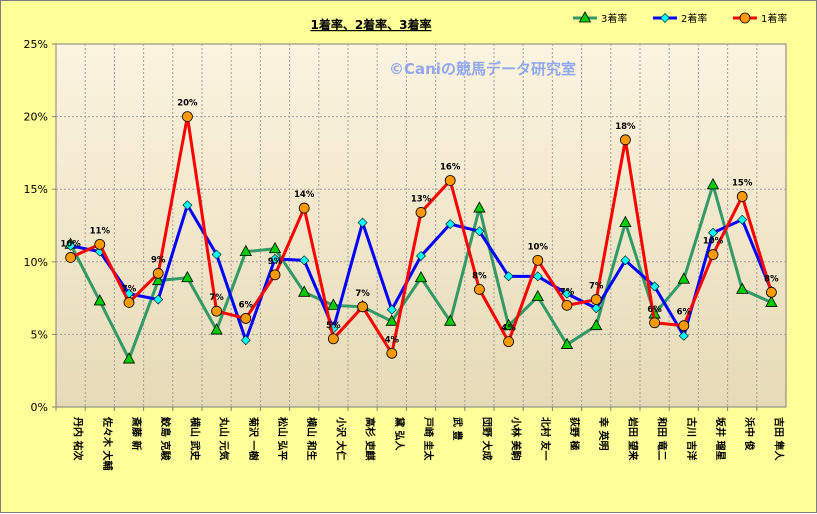 The width and height of the screenshot is (817, 514). Describe the element at coordinates (370, 24) in the screenshot. I see `chart-title: 1着率、2着率、3着率` at that location.